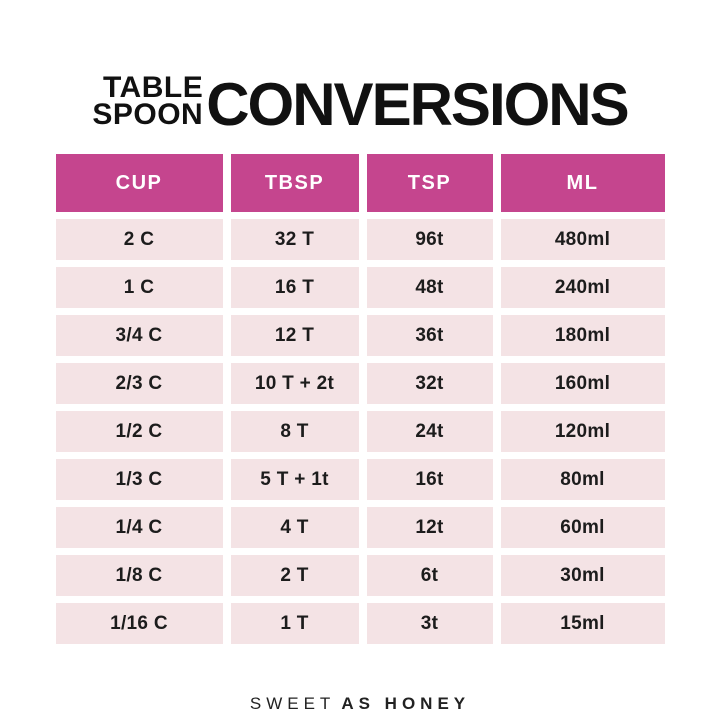  I want to click on table-cell: 180ml, so click(582, 335).